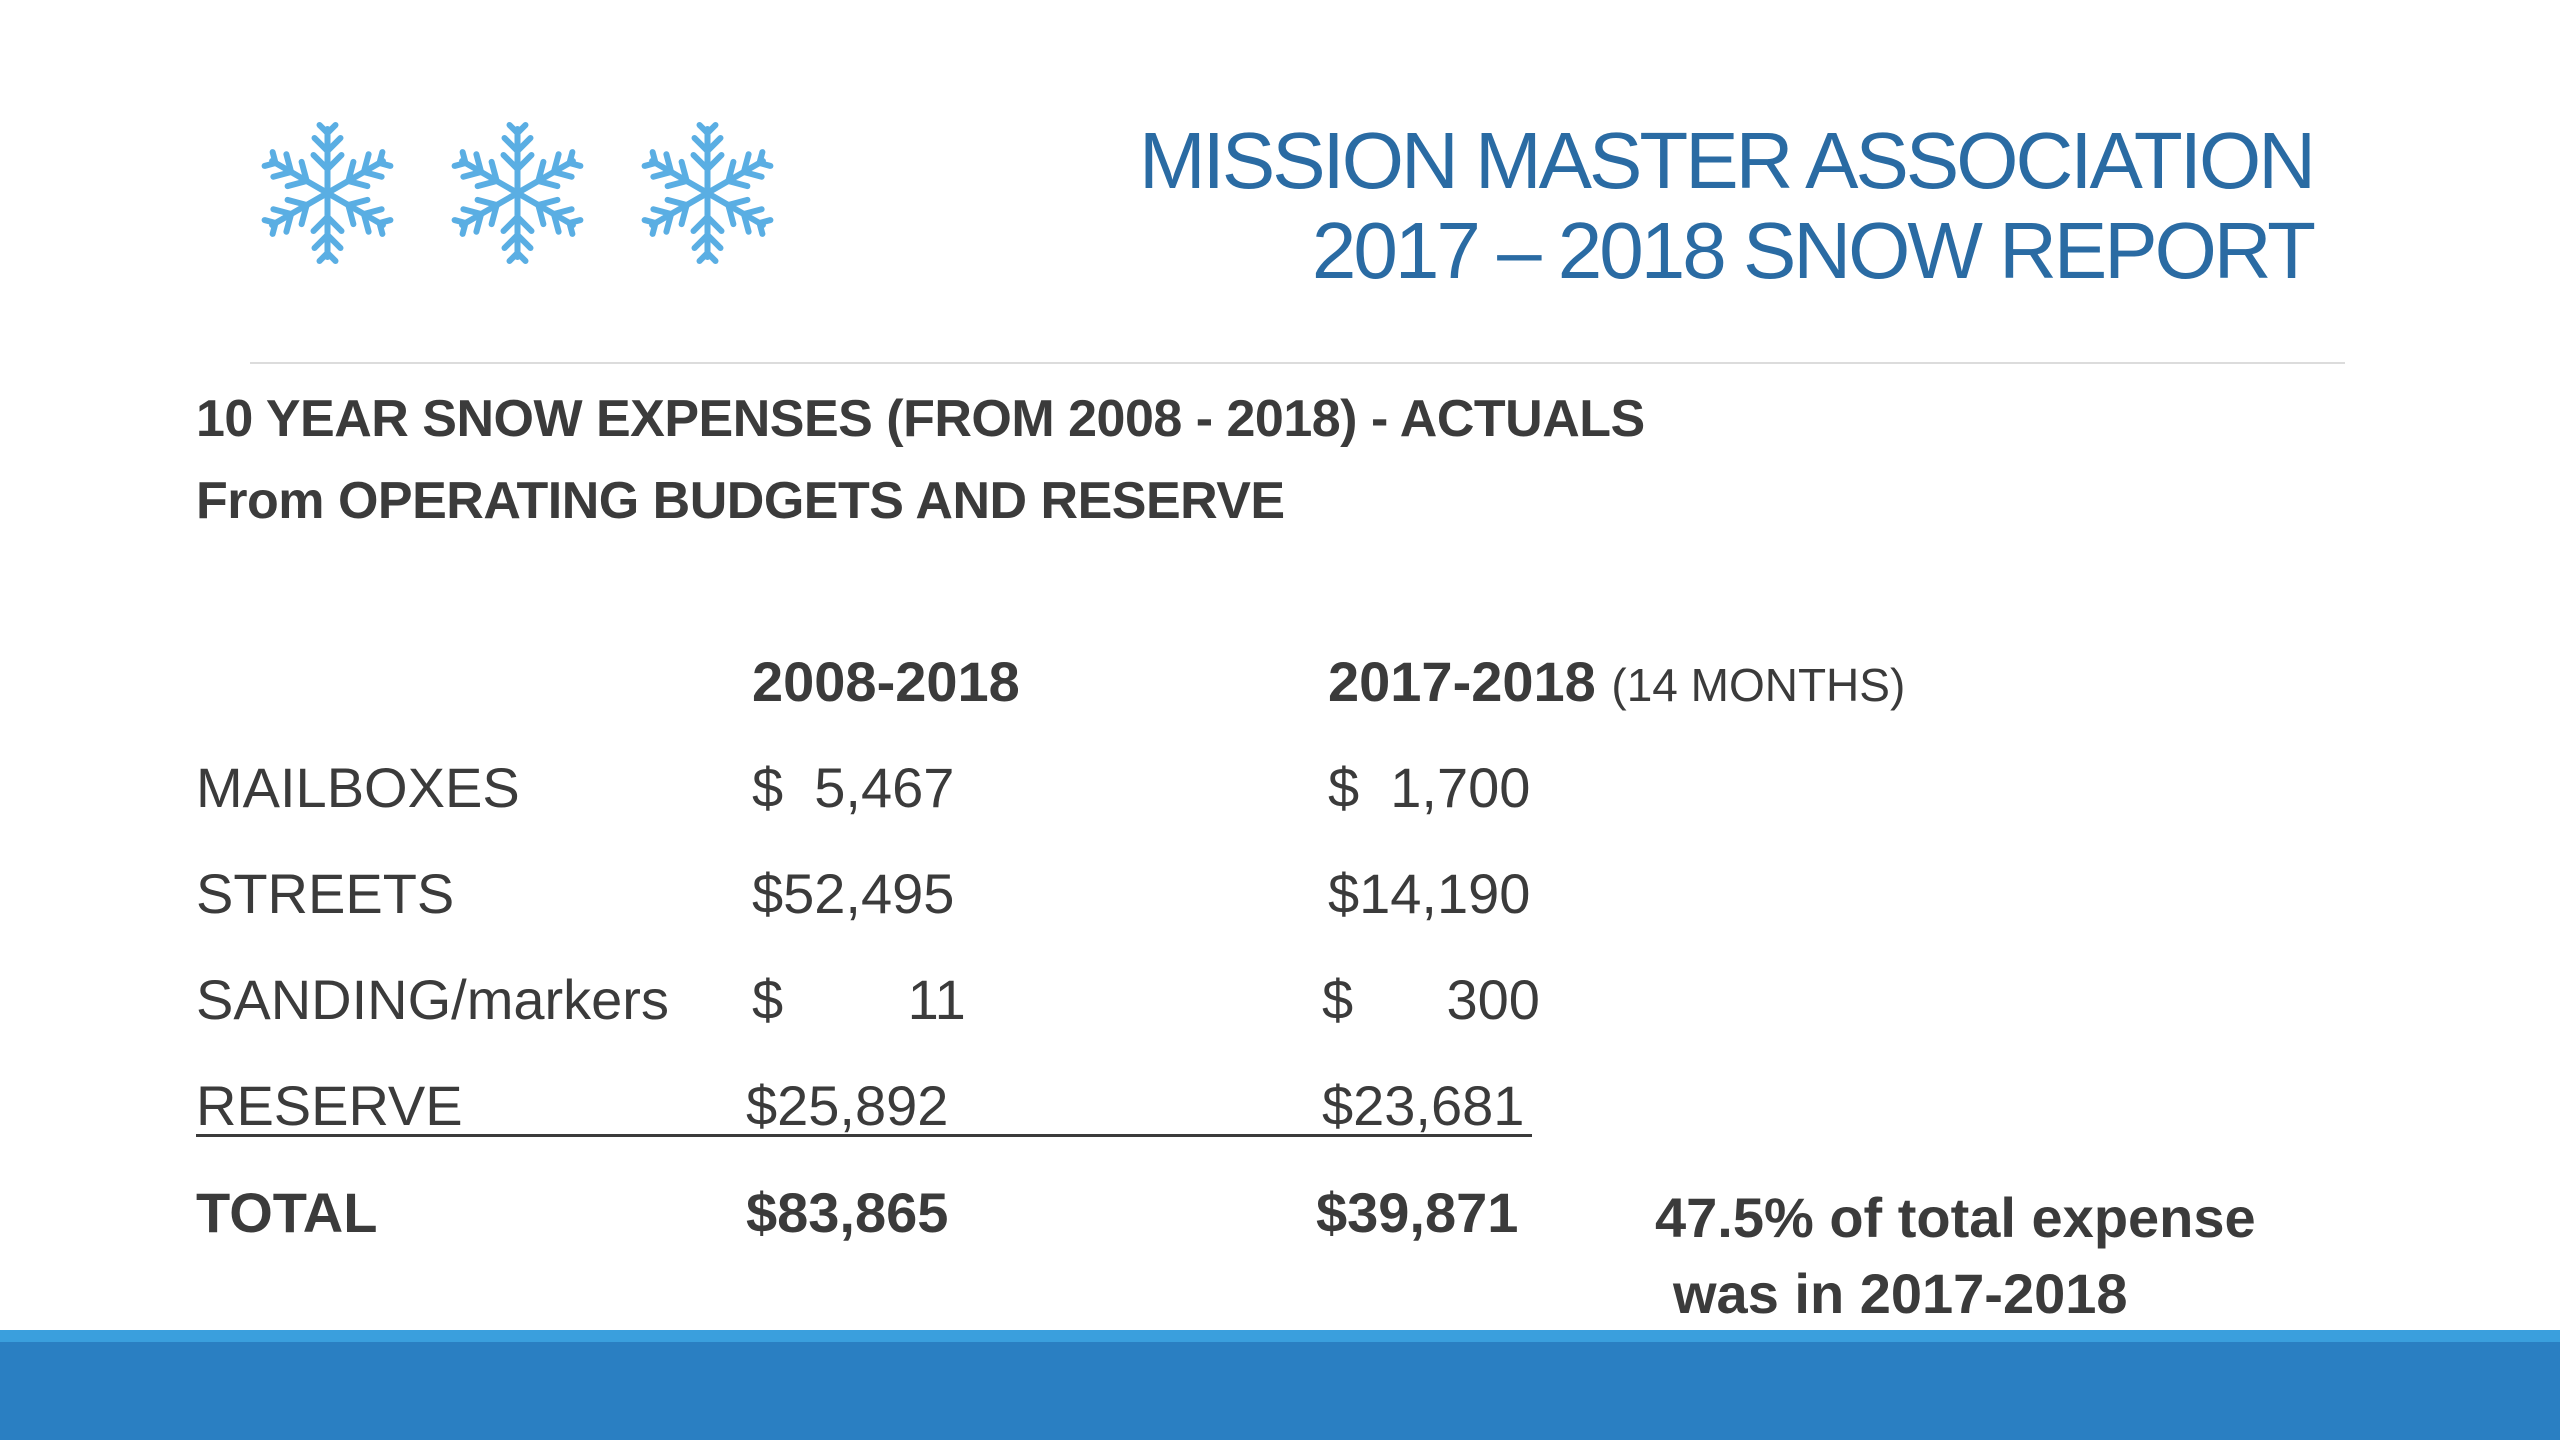  What do you see at coordinates (1900, 1293) in the screenshot?
I see `note-line-2: was in 2017-2018` at bounding box center [1900, 1293].